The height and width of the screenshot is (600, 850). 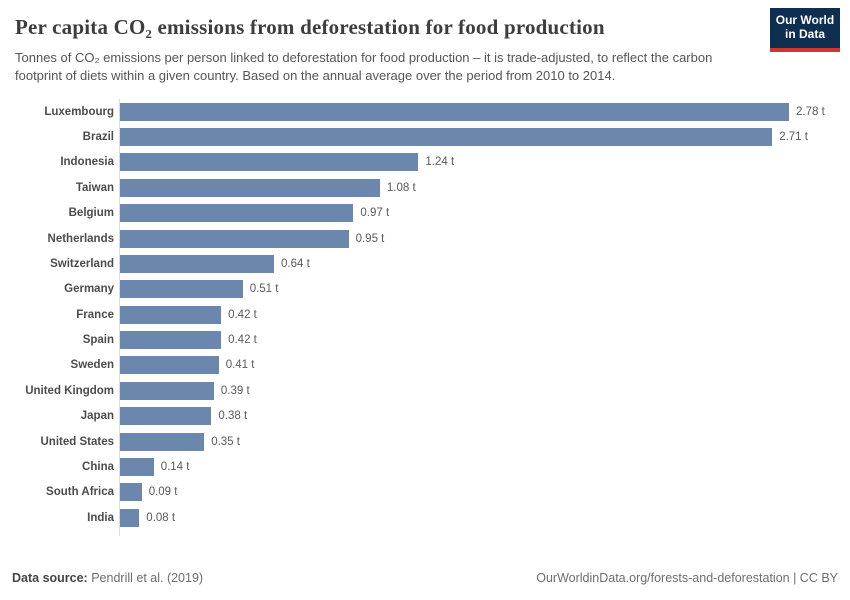 I want to click on bar-track: 0.41 t, so click(x=484, y=365).